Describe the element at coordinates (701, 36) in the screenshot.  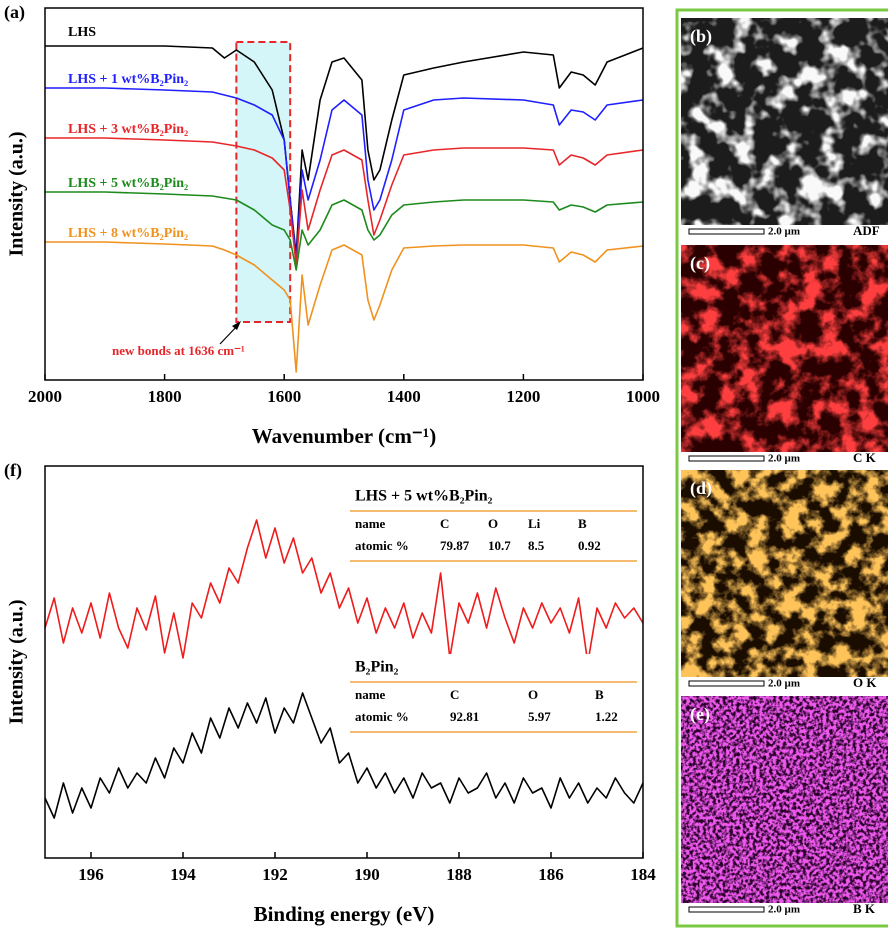
I see `panel-label: (b)` at that location.